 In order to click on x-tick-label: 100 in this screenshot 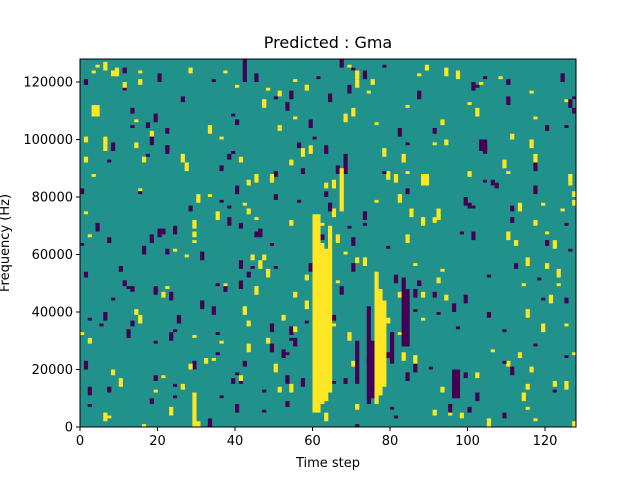, I will do `click(467, 441)`.